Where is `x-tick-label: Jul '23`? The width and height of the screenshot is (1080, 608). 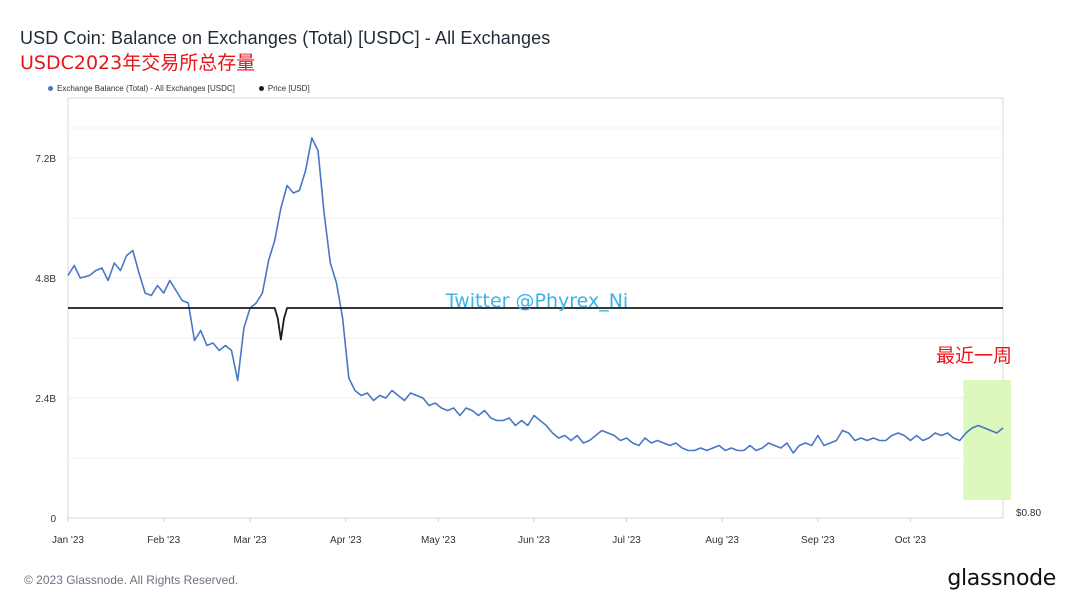
x-tick-label: Jul '23 is located at coordinates (626, 540).